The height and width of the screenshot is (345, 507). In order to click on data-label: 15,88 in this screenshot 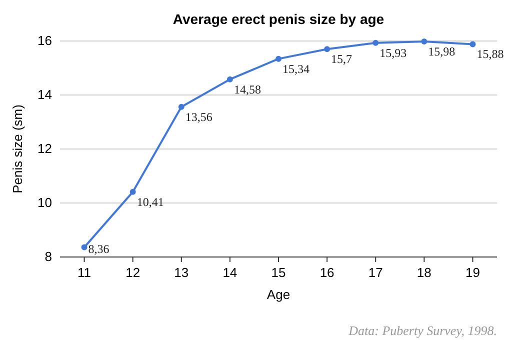, I will do `click(490, 54)`.